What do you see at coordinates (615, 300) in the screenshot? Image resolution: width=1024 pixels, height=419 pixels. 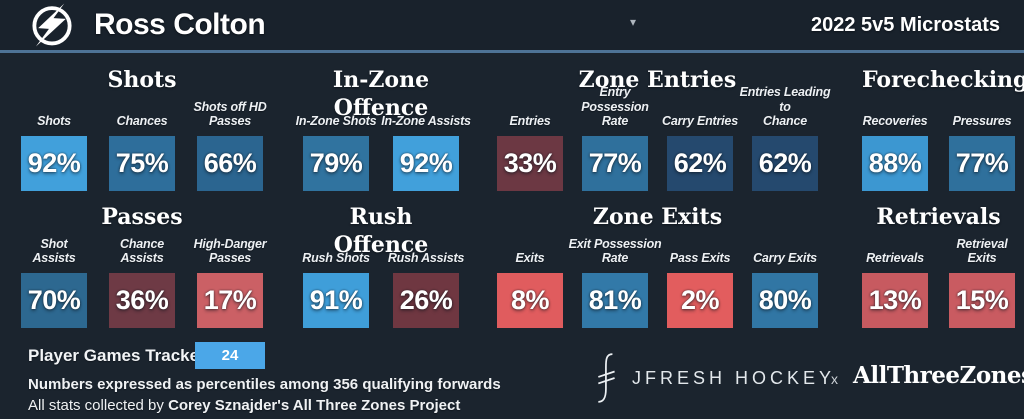 I see `stat-value-box: 81%` at bounding box center [615, 300].